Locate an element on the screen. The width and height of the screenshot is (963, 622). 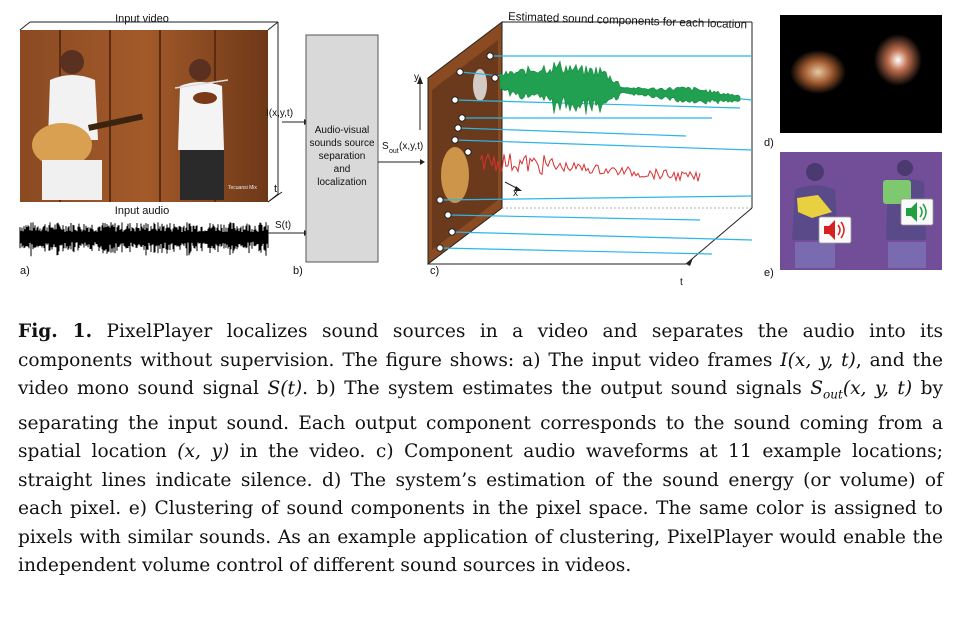
x-axis-label: x is located at coordinates (515, 193).